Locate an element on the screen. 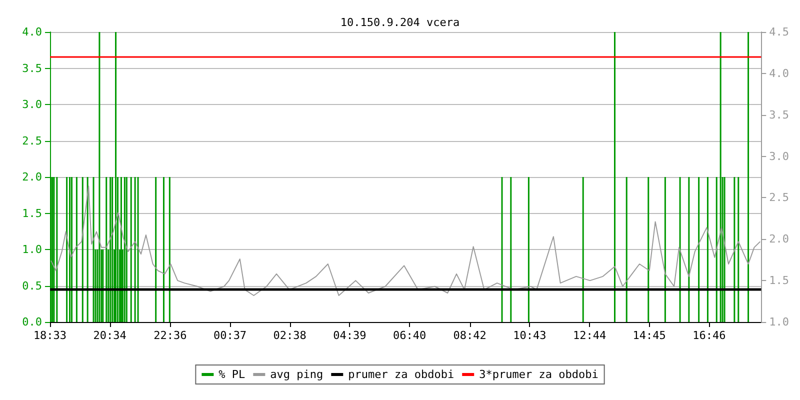 This screenshot has height=400, width=800. x-tick-label: 10:43 is located at coordinates (529, 335).